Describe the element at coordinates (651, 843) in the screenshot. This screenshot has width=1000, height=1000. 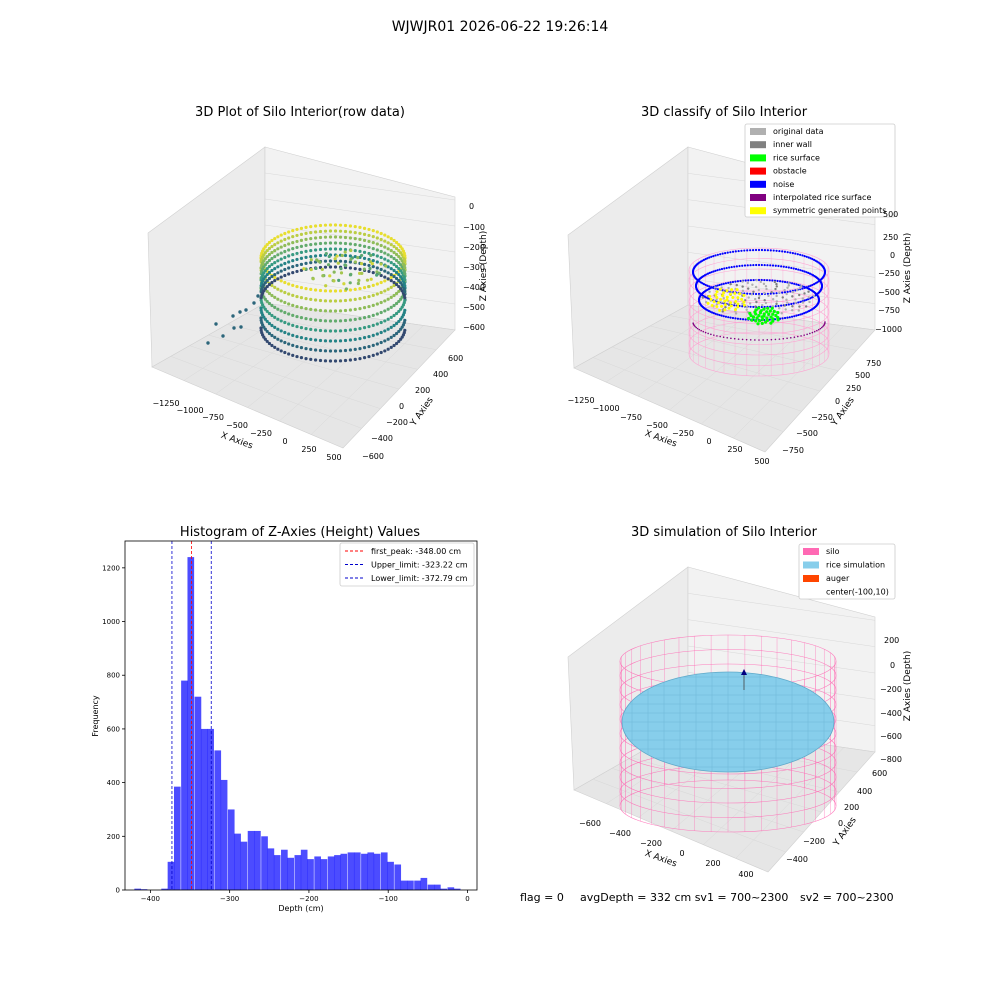
I see `simulation-x-tick: −200` at that location.